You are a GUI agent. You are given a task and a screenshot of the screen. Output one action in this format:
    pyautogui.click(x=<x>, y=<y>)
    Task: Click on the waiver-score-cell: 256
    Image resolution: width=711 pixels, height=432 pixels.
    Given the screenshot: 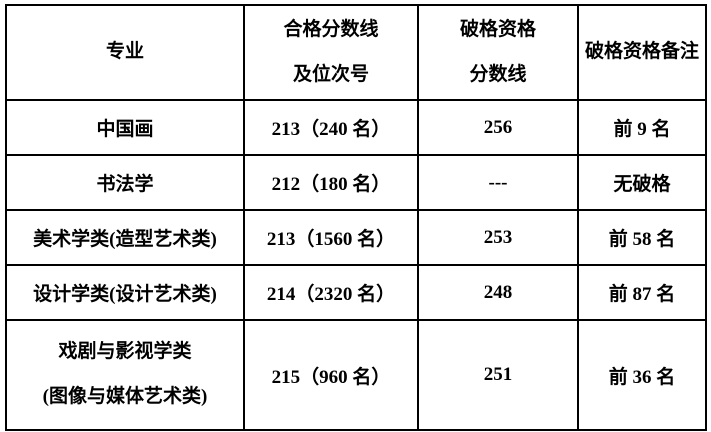 What is the action you would take?
    pyautogui.click(x=498, y=127)
    